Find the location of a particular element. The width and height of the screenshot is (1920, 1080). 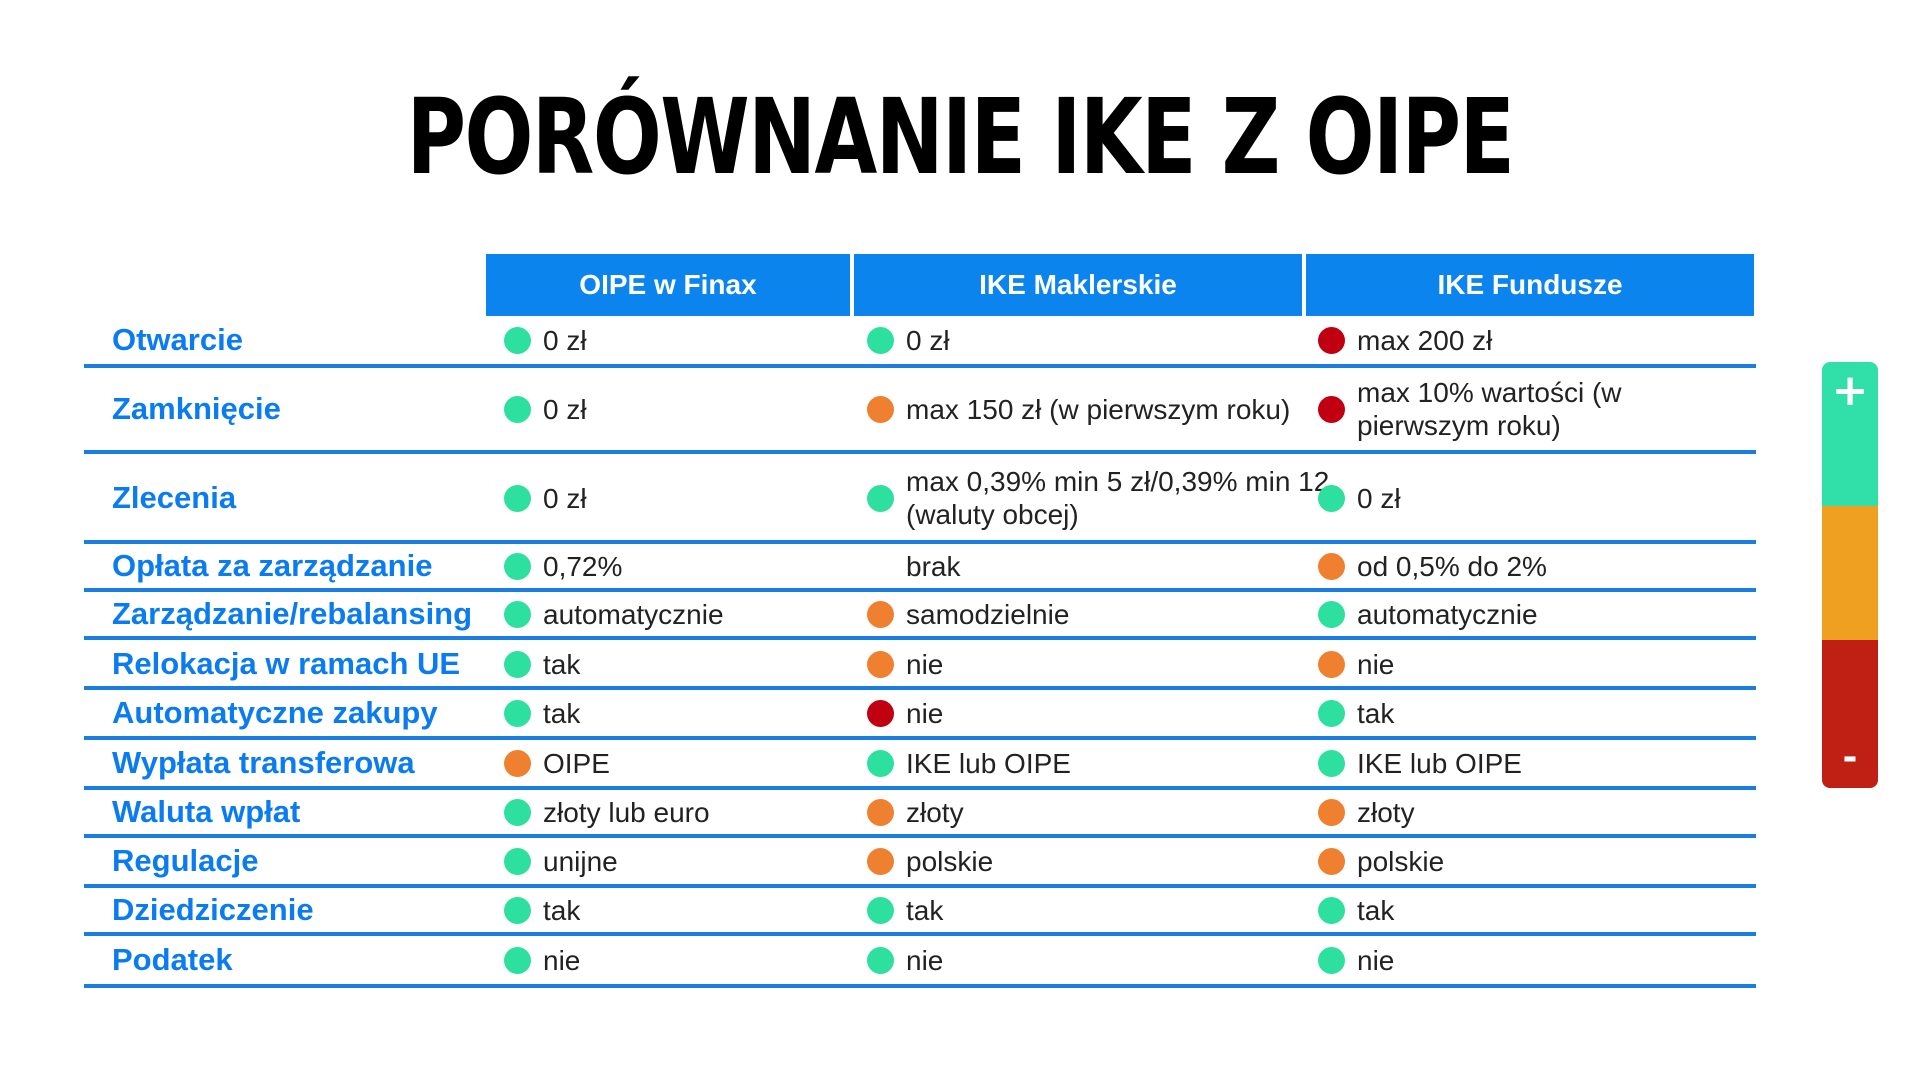

row-label: Zarządzanie/rebalansing is located at coordinates (292, 613).